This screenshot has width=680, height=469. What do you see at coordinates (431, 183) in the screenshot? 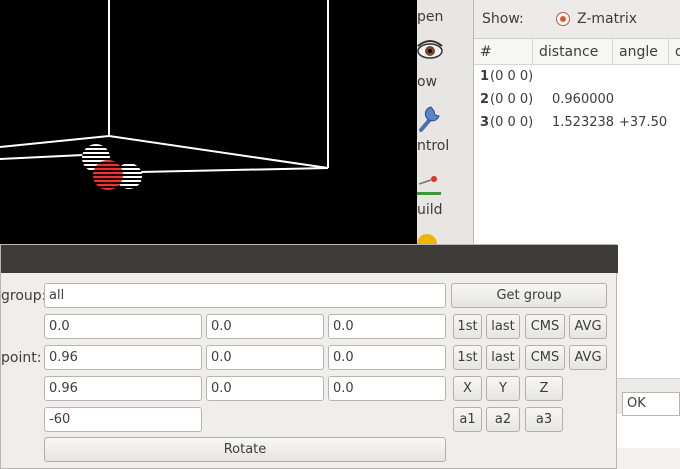
I see `build-icon` at bounding box center [431, 183].